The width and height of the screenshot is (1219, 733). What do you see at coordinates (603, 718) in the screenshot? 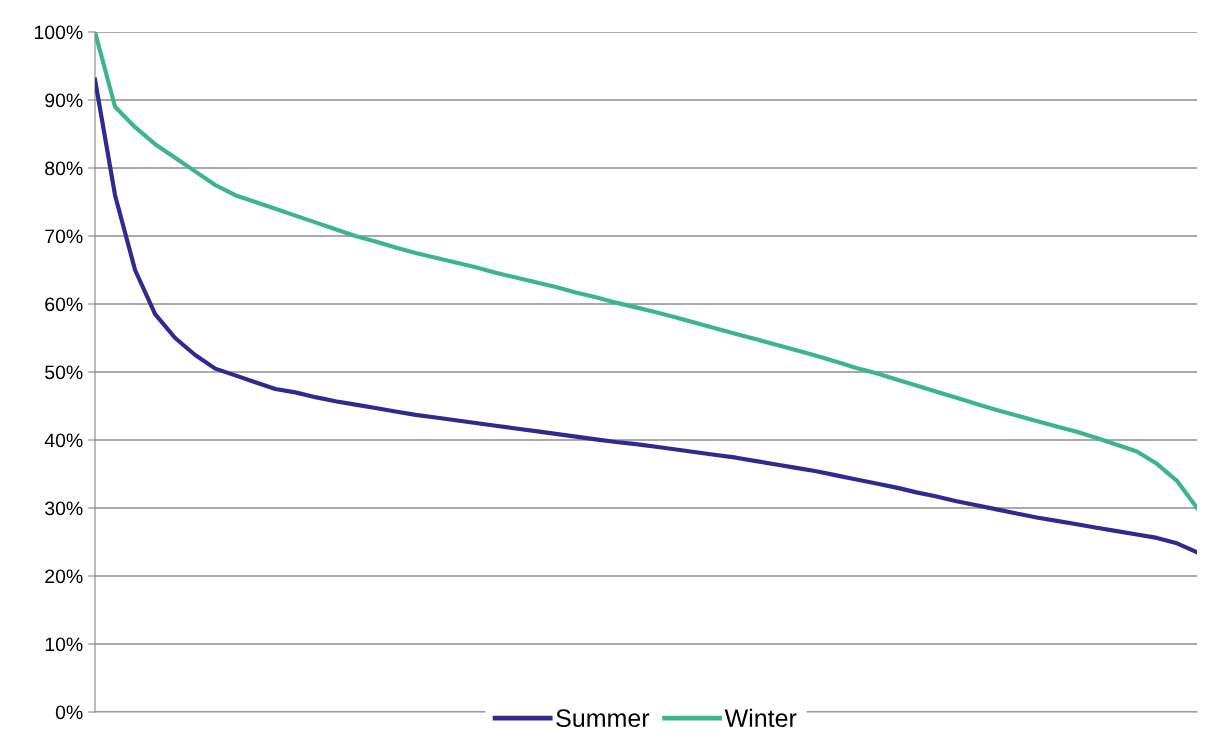
I see `legend-label: Summer` at bounding box center [603, 718].